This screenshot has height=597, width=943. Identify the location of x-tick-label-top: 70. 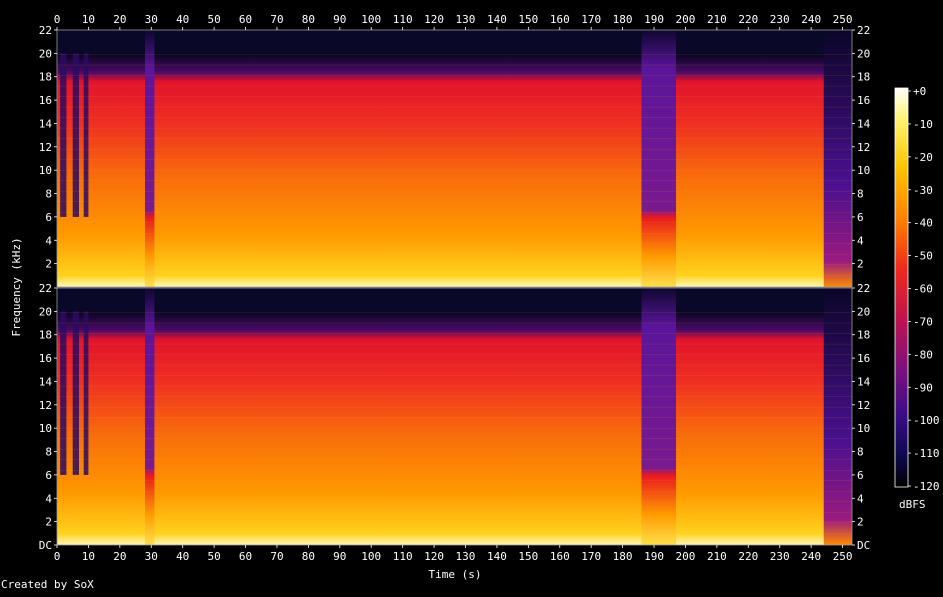
(276, 19).